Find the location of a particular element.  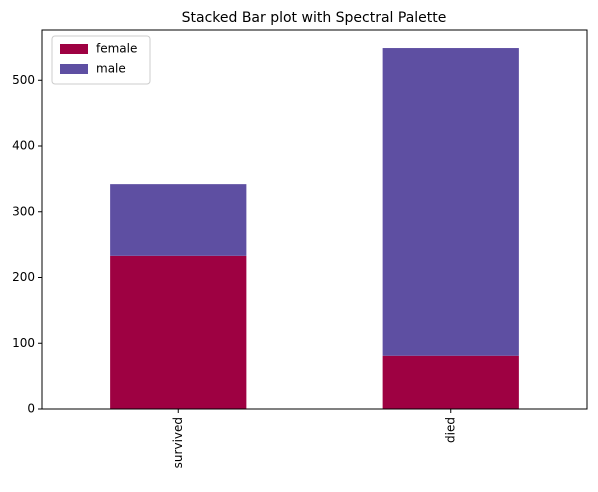

y-tick-label: 100 is located at coordinates (23, 343).